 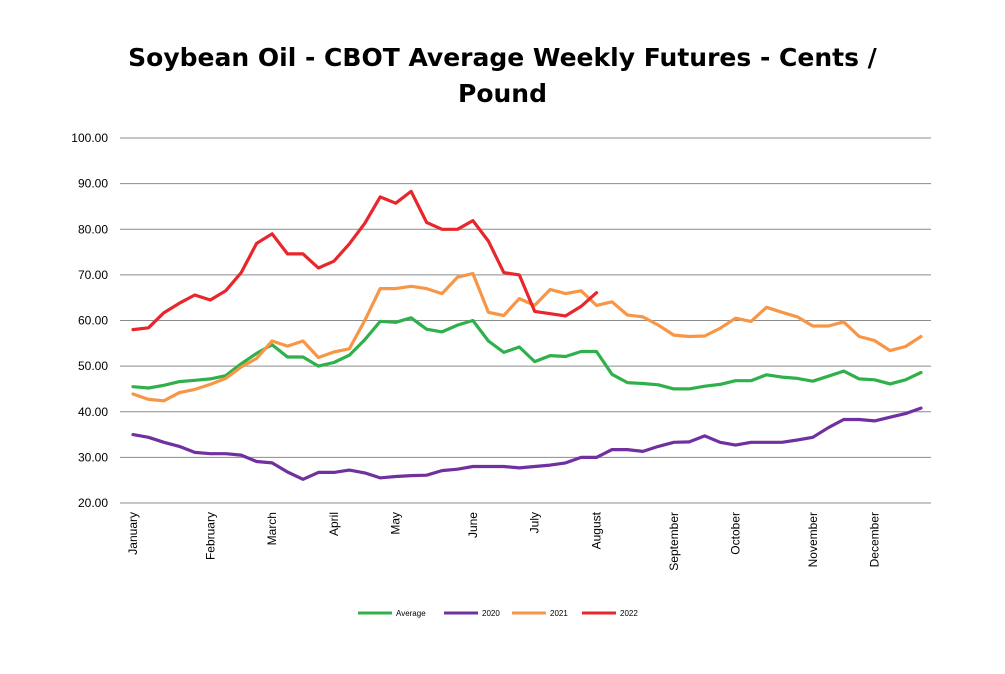 What do you see at coordinates (93, 275) in the screenshot?
I see `y-tick-label: 70.00` at bounding box center [93, 275].